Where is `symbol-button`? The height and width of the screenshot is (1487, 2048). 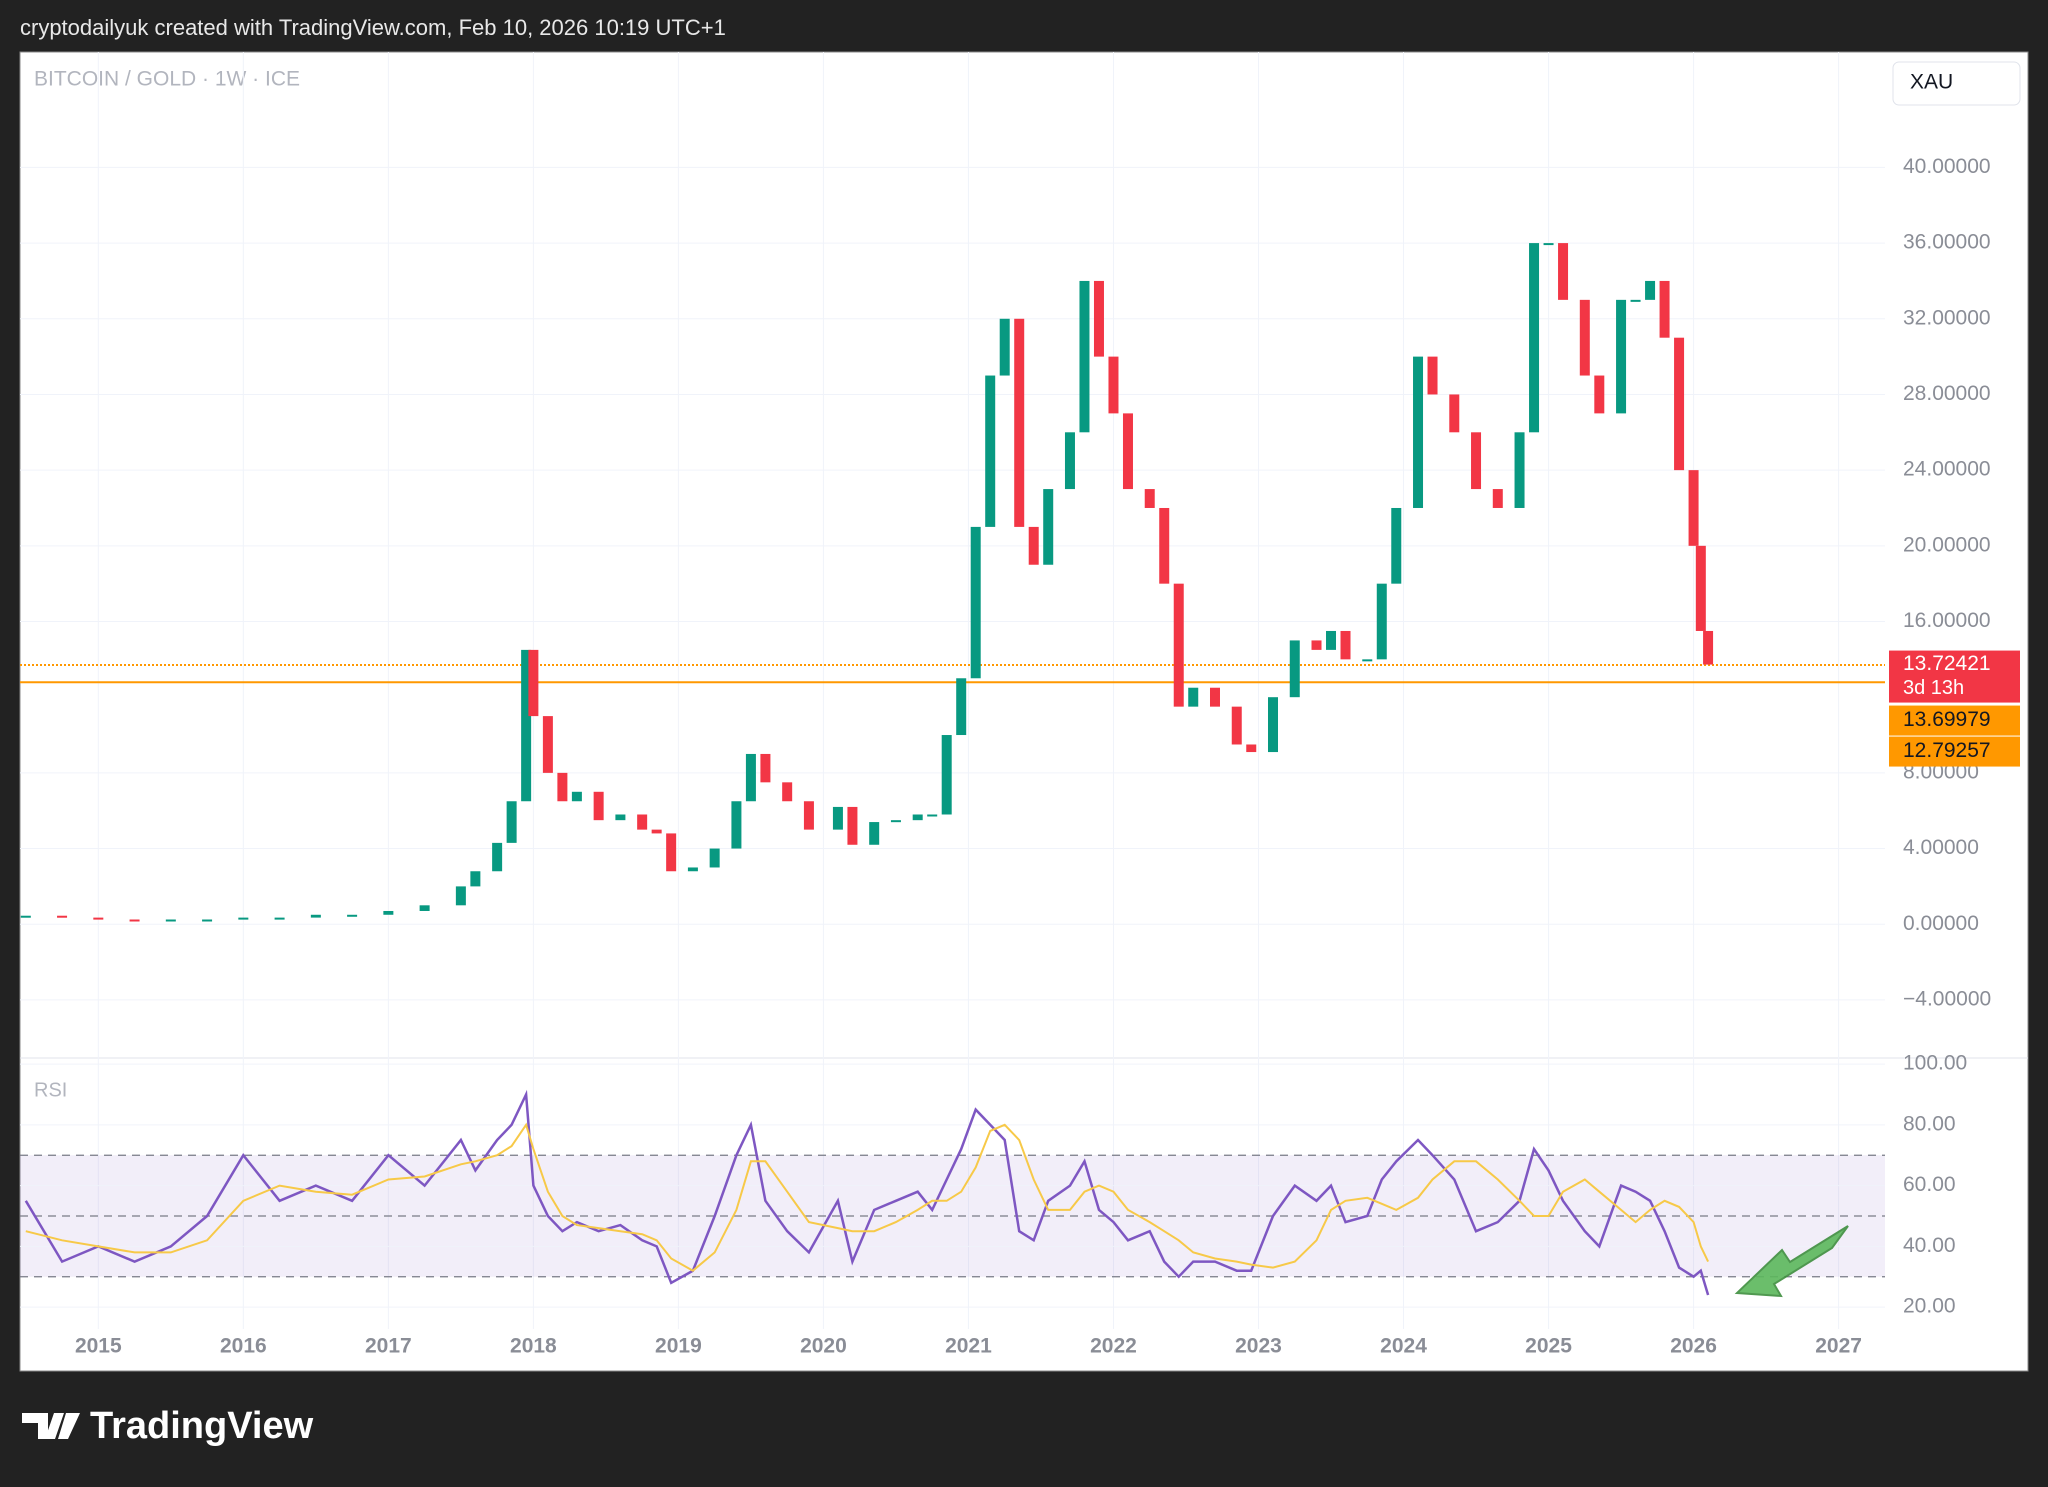
symbol-button is located at coordinates (1956, 83).